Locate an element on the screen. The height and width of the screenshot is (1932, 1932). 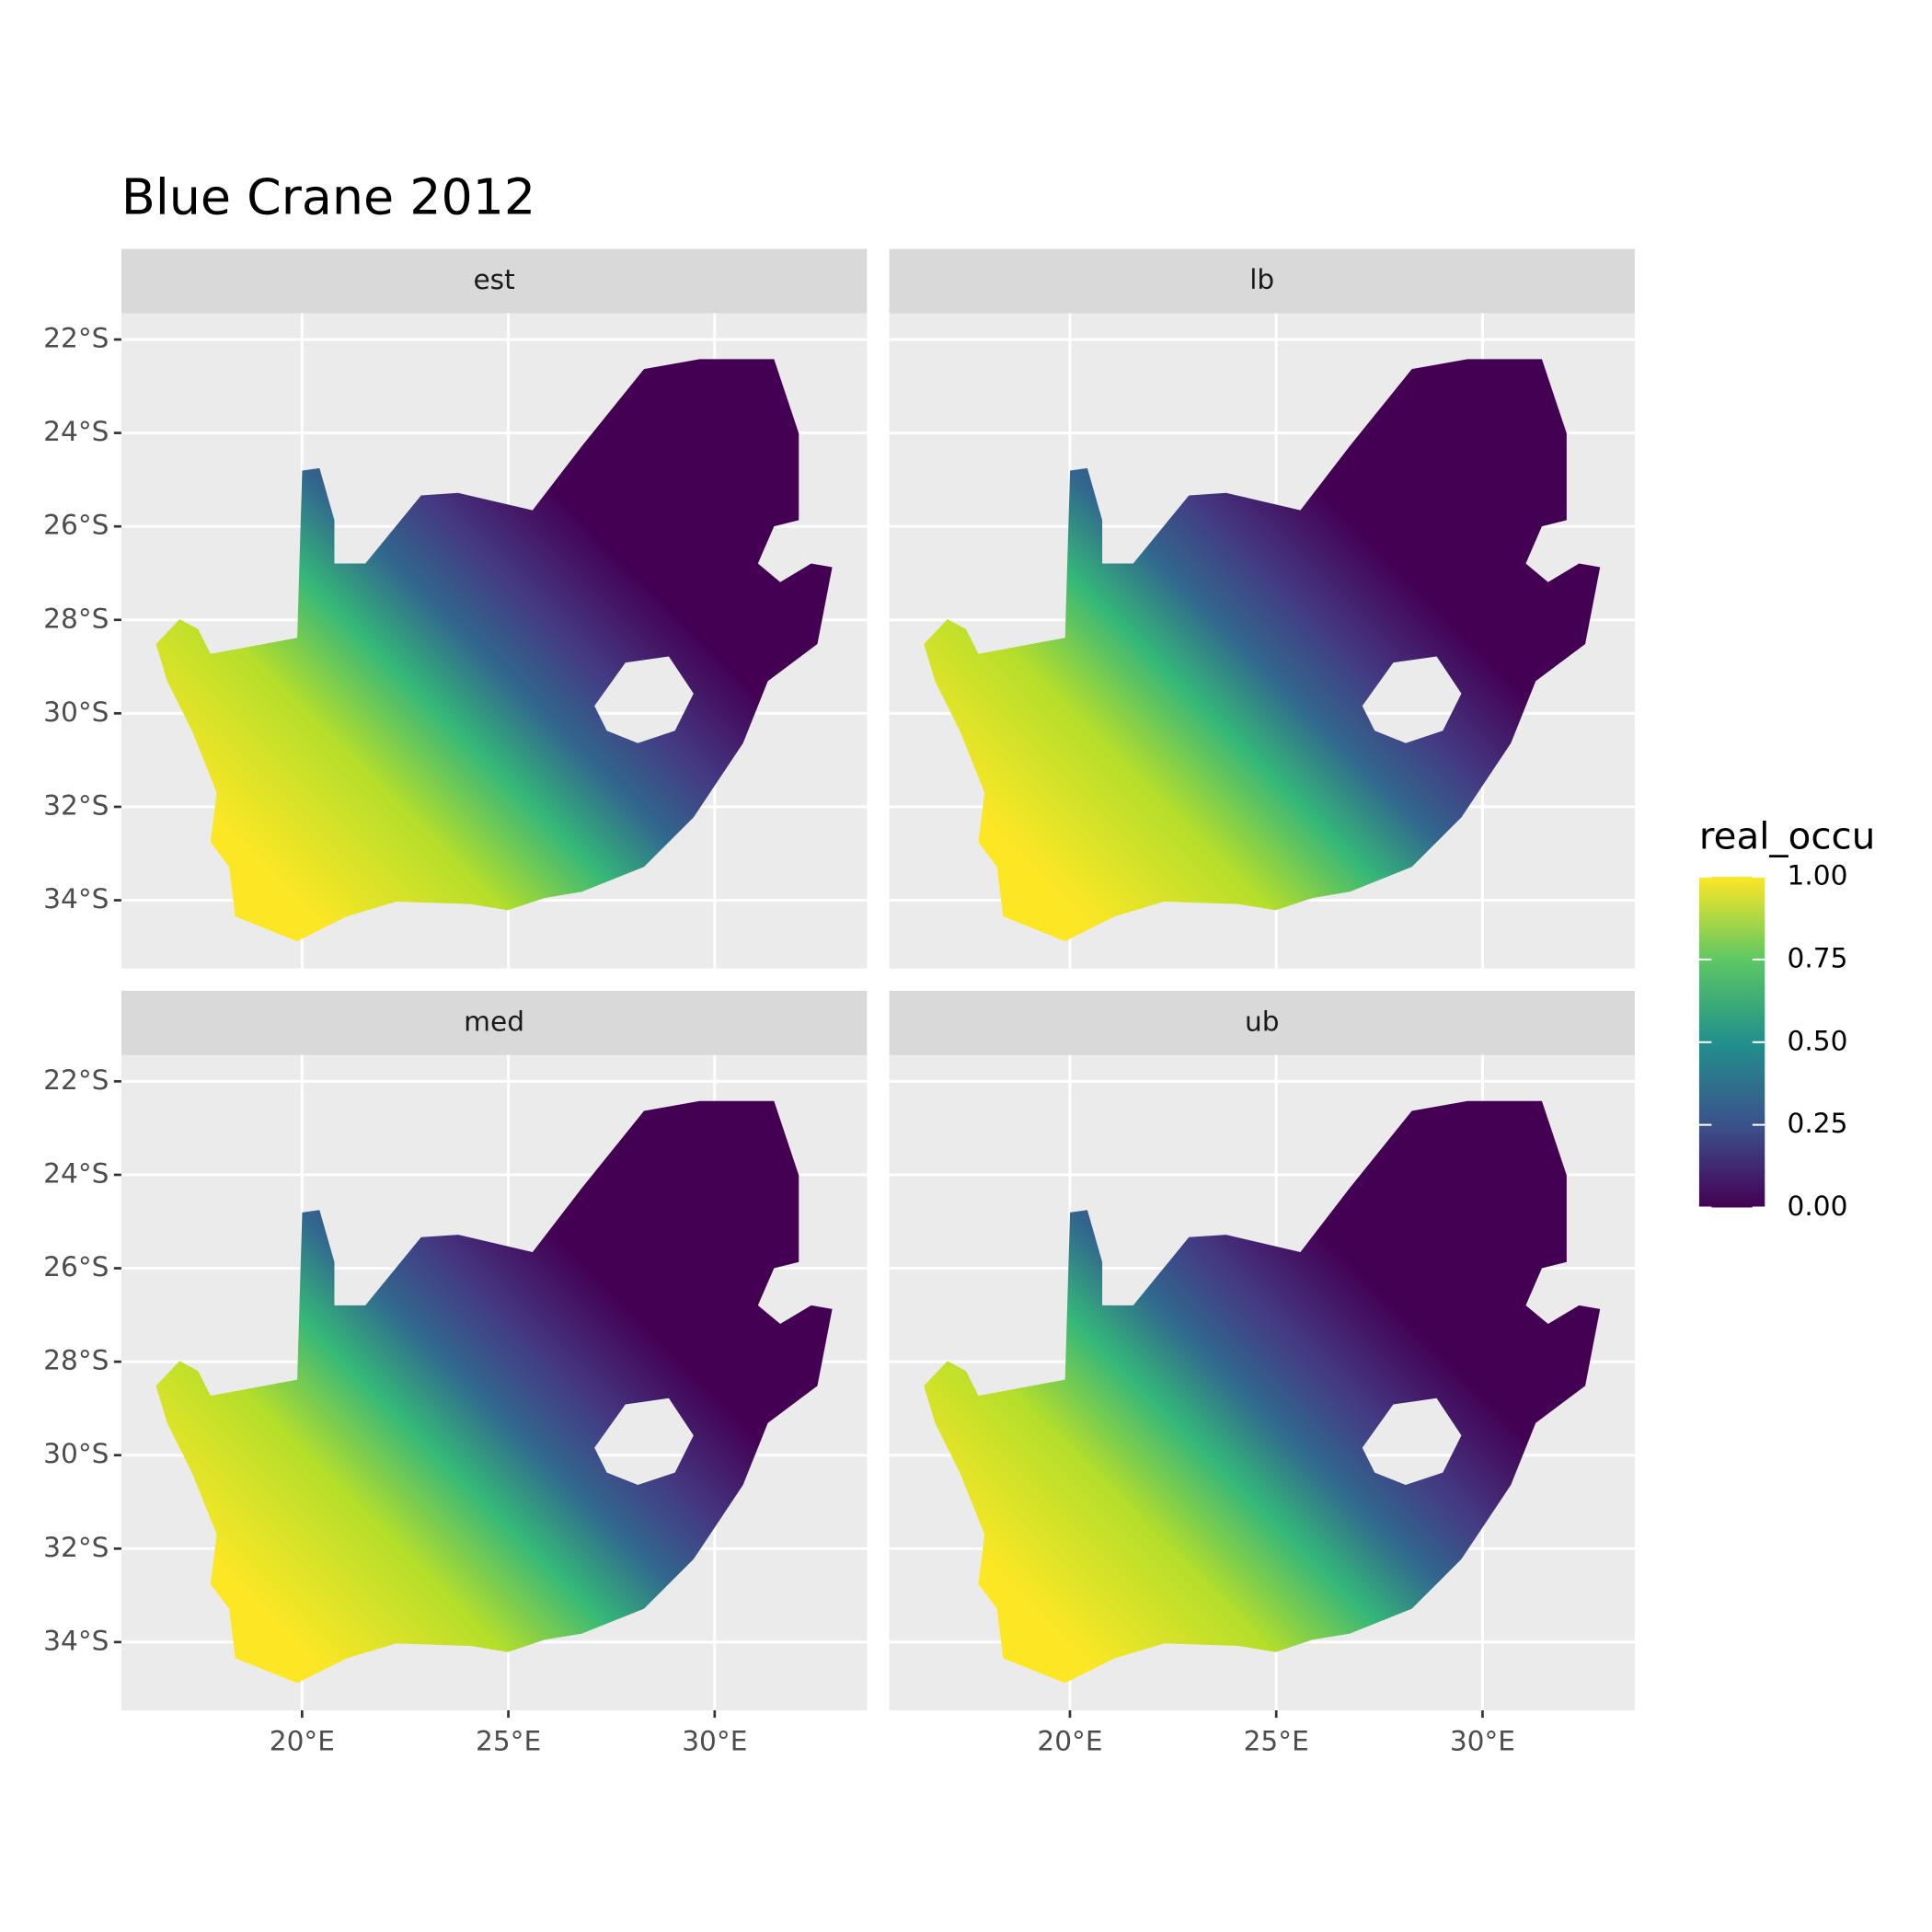
strip-label: ub is located at coordinates (1262, 1021).